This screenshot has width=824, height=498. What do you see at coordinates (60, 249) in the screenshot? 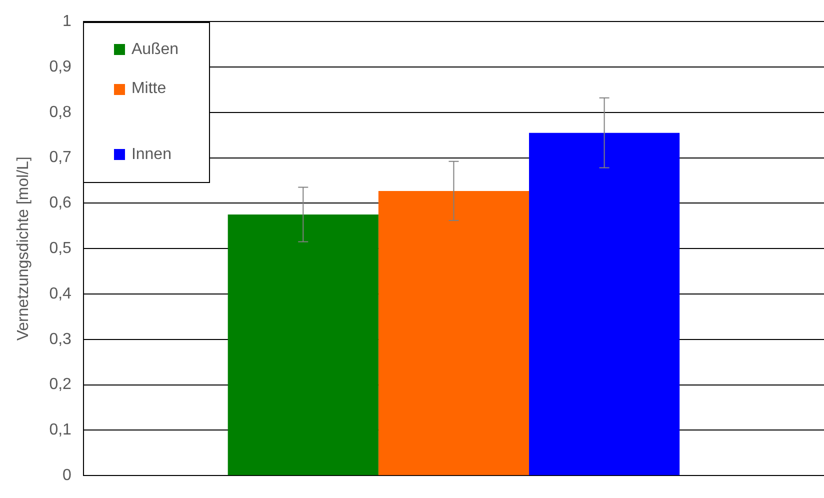
I see `y-tick-label: 0,5` at bounding box center [60, 249].